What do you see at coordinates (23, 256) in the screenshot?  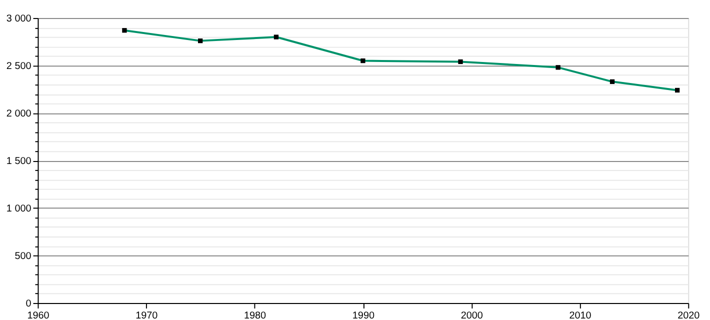 I see `y-tick-label: 500` at bounding box center [23, 256].